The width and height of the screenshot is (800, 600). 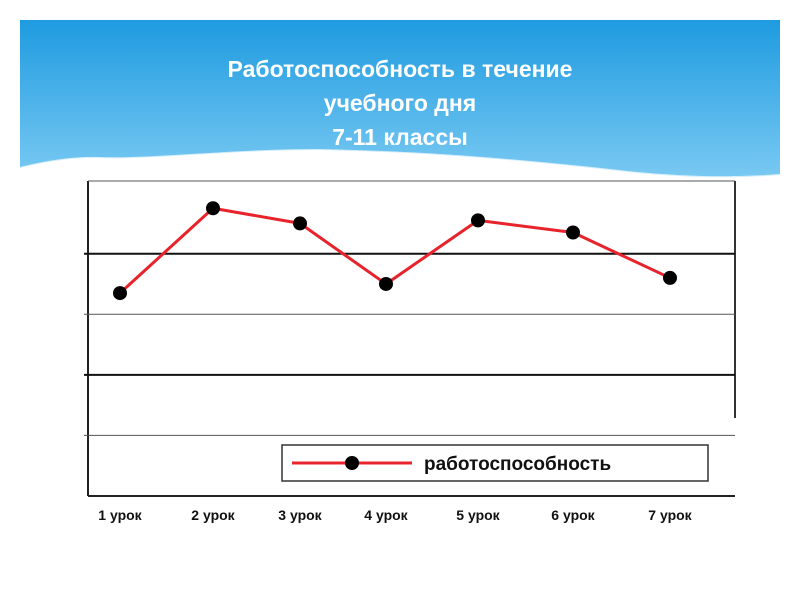 I want to click on x-tick-label: 6 урок, so click(x=573, y=515).